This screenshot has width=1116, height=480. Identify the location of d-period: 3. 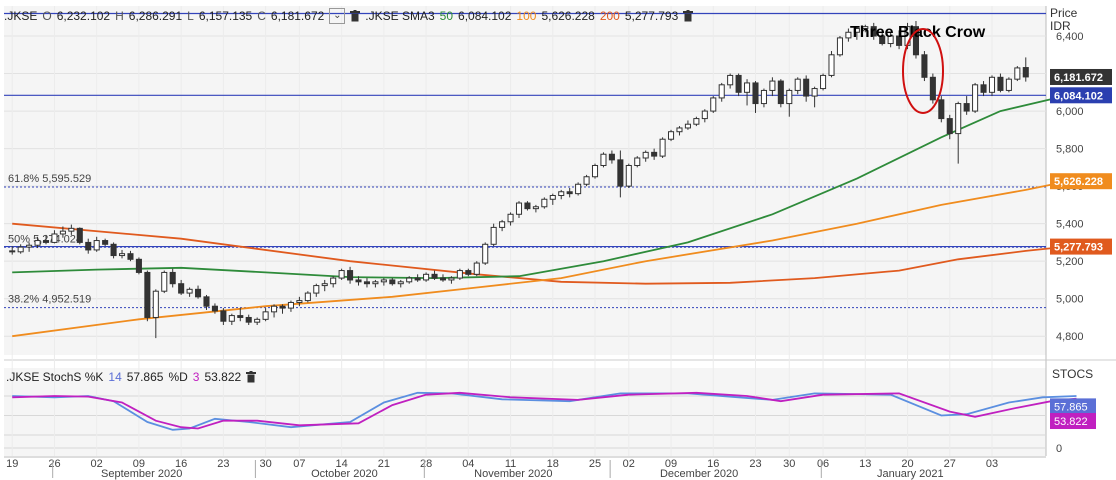
(196, 377).